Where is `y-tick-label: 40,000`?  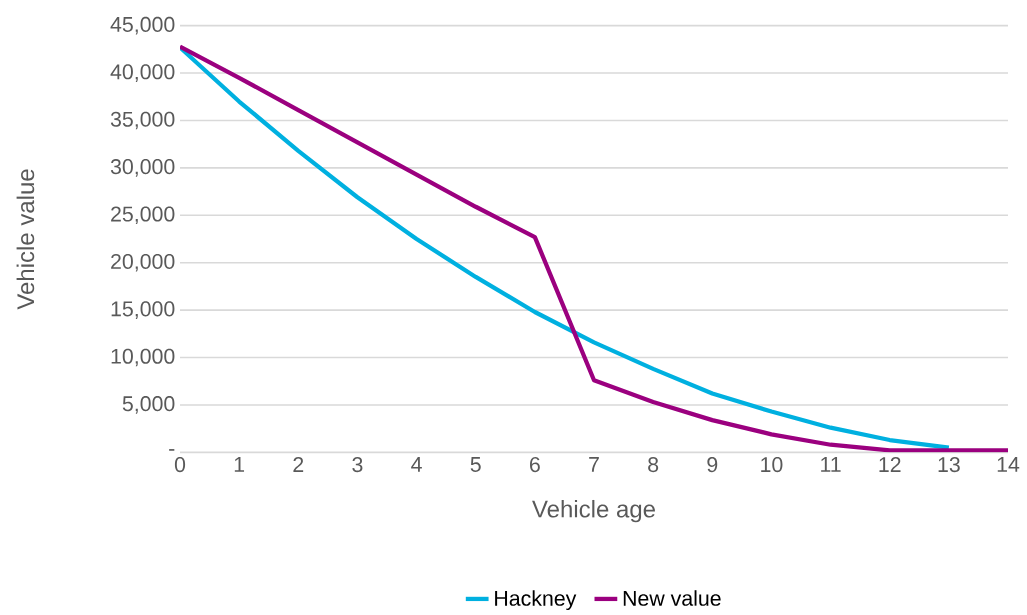
y-tick-label: 40,000 is located at coordinates (142, 73).